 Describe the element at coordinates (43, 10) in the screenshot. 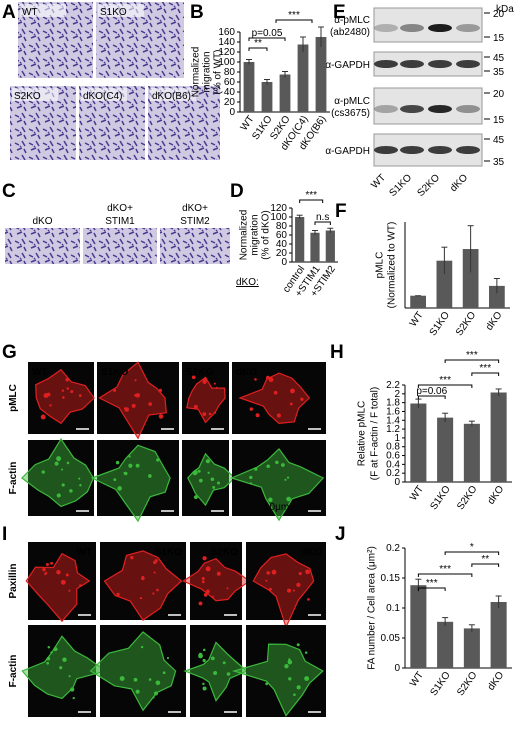

I see `label-bg` at that location.